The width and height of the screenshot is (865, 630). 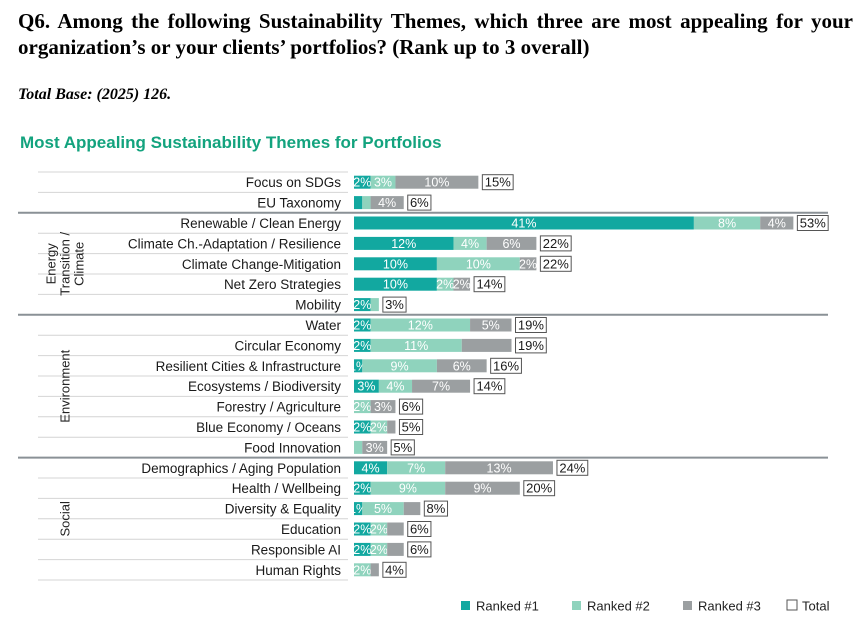 What do you see at coordinates (234, 243) in the screenshot?
I see `category-label: Climate Ch.-Adaptation / Resilience` at bounding box center [234, 243].